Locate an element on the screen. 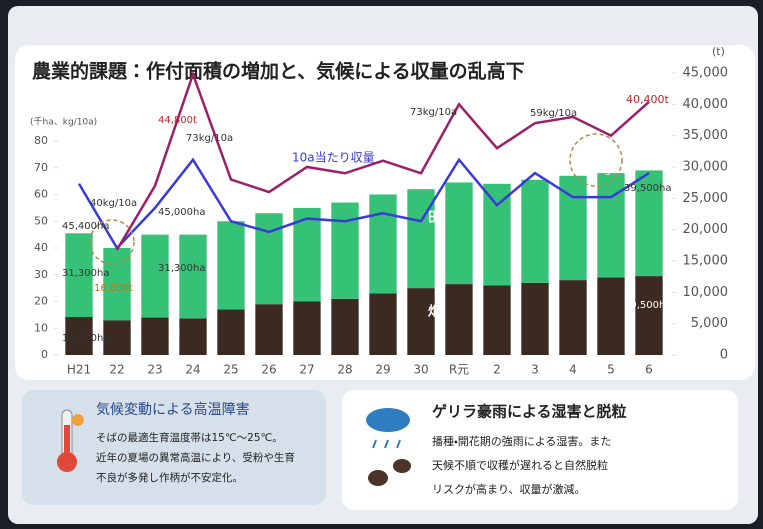  annotation: 59kg/10a is located at coordinates (553, 113).